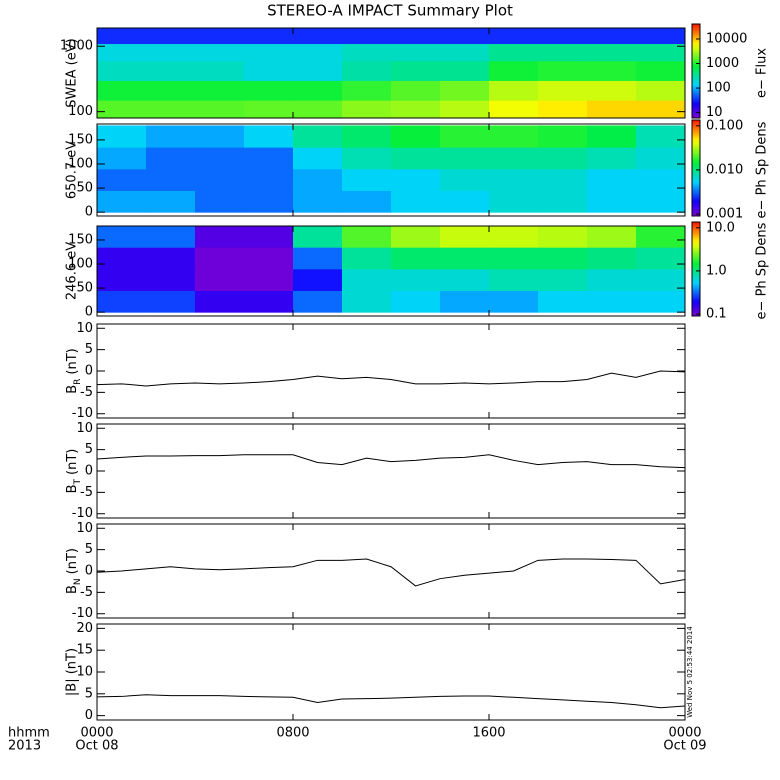 The width and height of the screenshot is (780, 780). What do you see at coordinates (724, 213) in the screenshot?
I see `colorbar-tick-label: 0.001` at bounding box center [724, 213].